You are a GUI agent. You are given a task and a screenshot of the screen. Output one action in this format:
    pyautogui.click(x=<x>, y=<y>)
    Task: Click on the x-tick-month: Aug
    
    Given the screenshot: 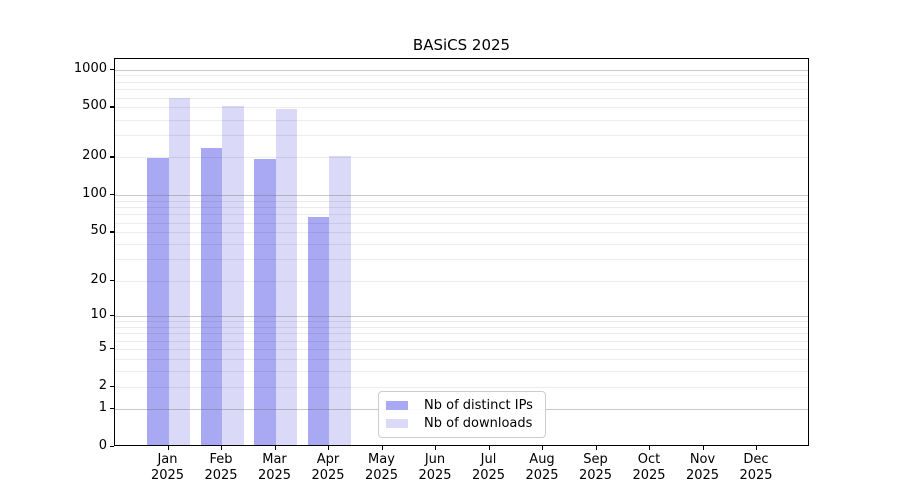 What is the action you would take?
    pyautogui.click(x=542, y=459)
    